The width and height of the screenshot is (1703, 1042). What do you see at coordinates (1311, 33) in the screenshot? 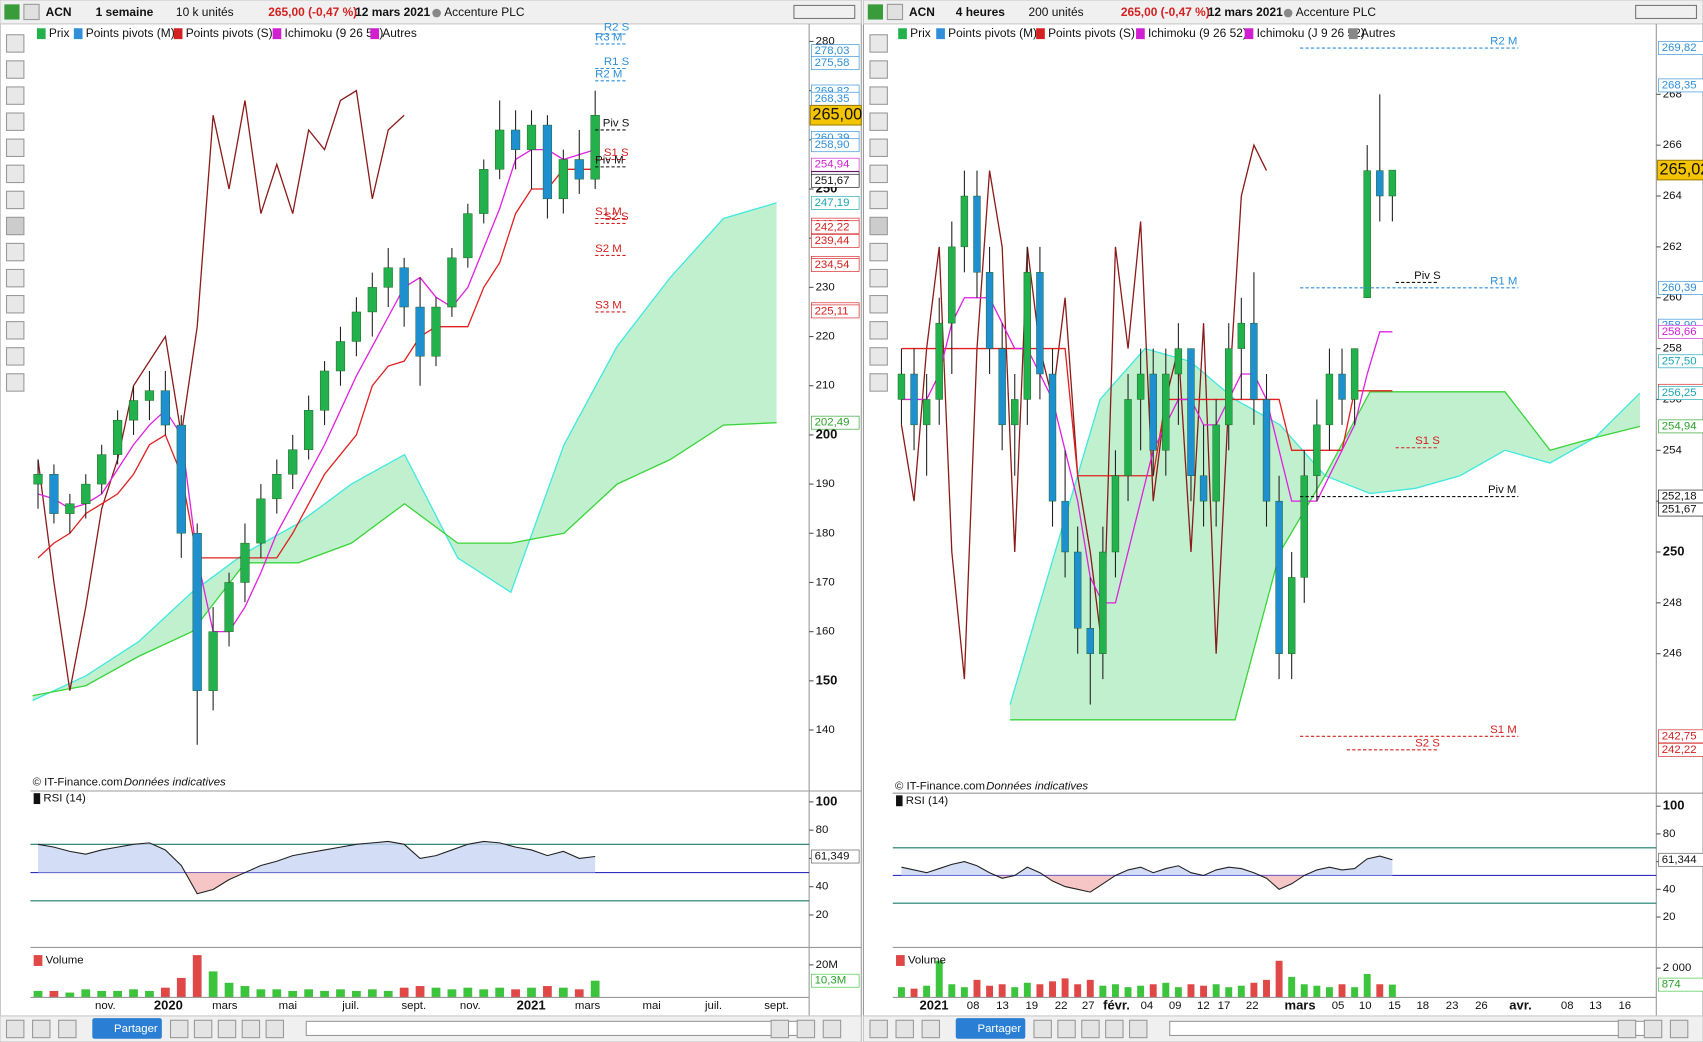
I see `legend-item: Ichimoku (J 9 26 52)` at bounding box center [1311, 33].